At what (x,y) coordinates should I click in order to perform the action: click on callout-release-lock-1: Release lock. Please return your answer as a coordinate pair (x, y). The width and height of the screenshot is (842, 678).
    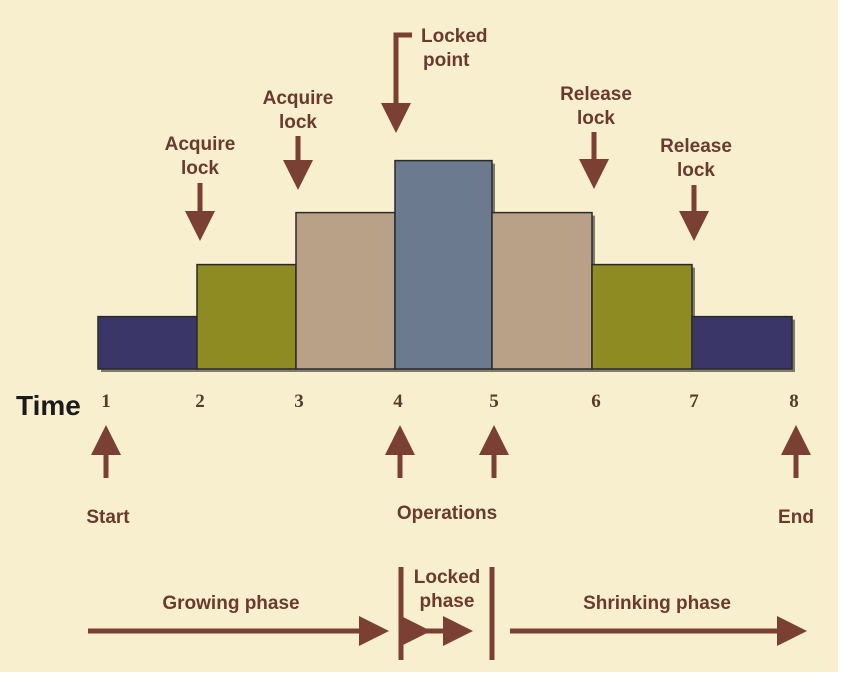
    Looking at the image, I should click on (596, 136).